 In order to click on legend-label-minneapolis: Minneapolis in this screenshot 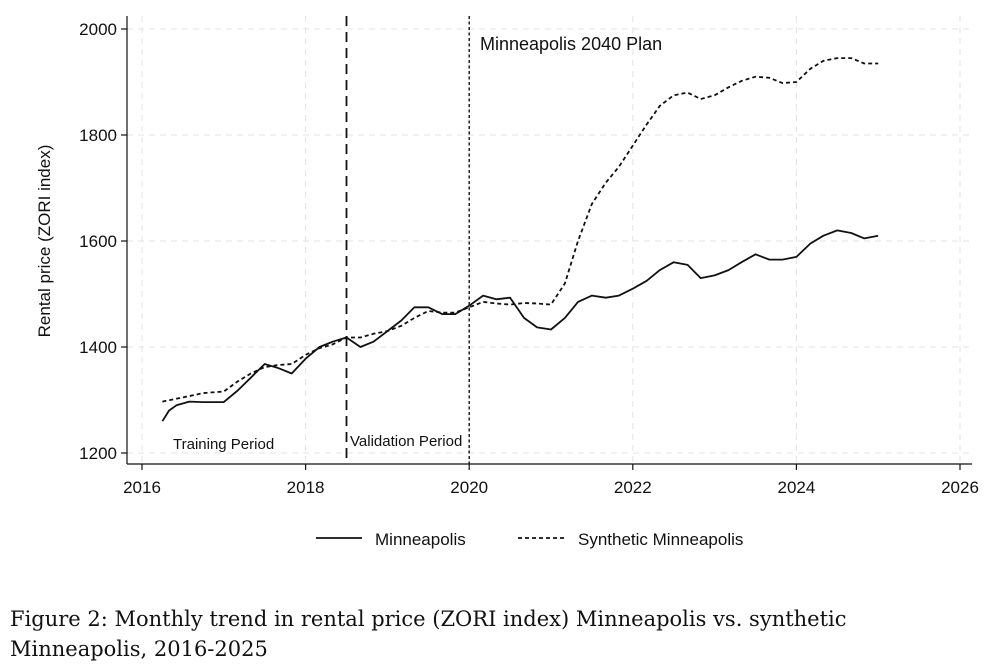, I will do `click(420, 539)`.